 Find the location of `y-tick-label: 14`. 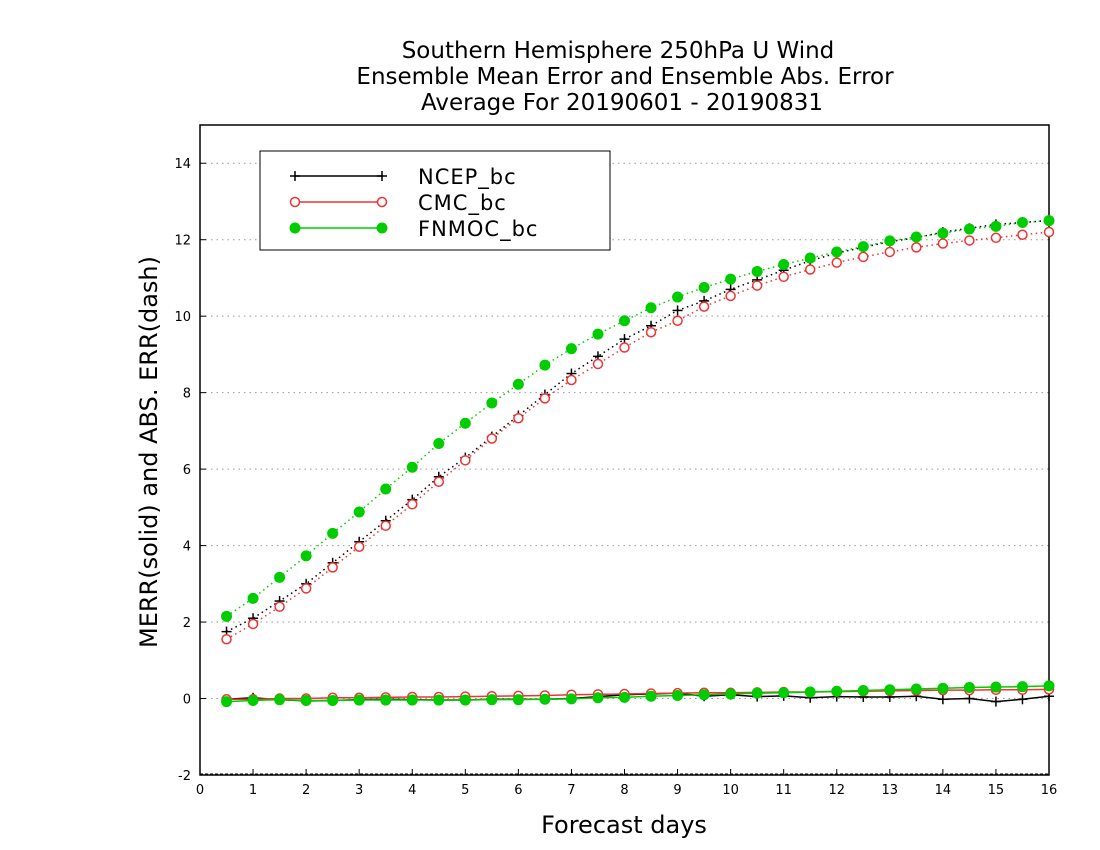

y-tick-label: 14 is located at coordinates (182, 164).